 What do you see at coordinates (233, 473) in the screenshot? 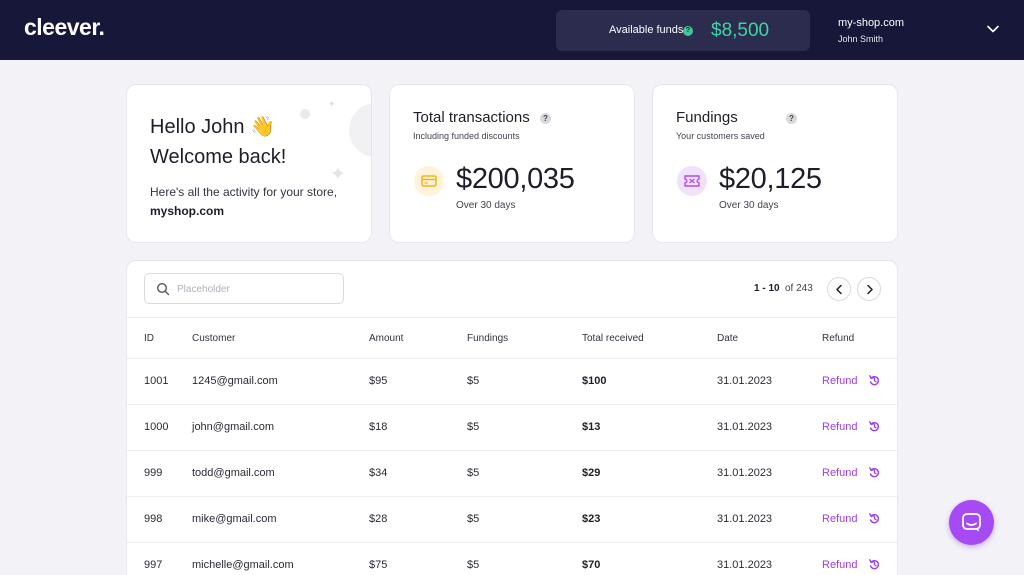
I see `cell-customer: todd@gmail.com` at bounding box center [233, 473].